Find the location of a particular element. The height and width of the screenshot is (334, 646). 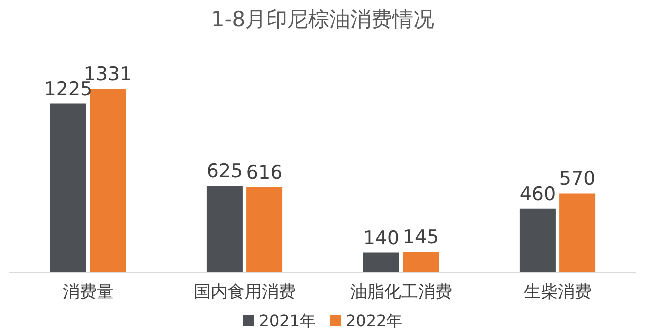

x-tick-label: 消费量 is located at coordinates (88, 292).